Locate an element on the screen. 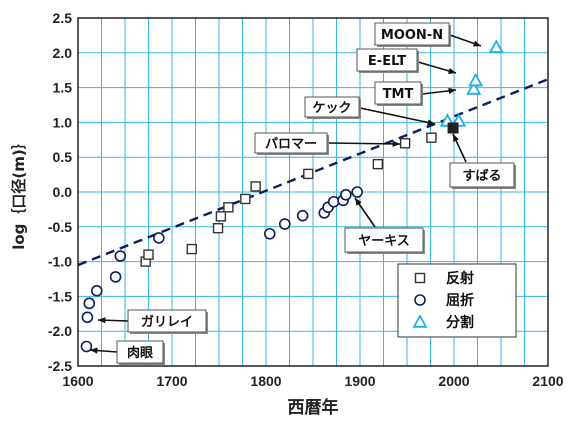 Image resolution: width=570 pixels, height=421 pixels. x-tick-label: 1900 is located at coordinates (359, 381).